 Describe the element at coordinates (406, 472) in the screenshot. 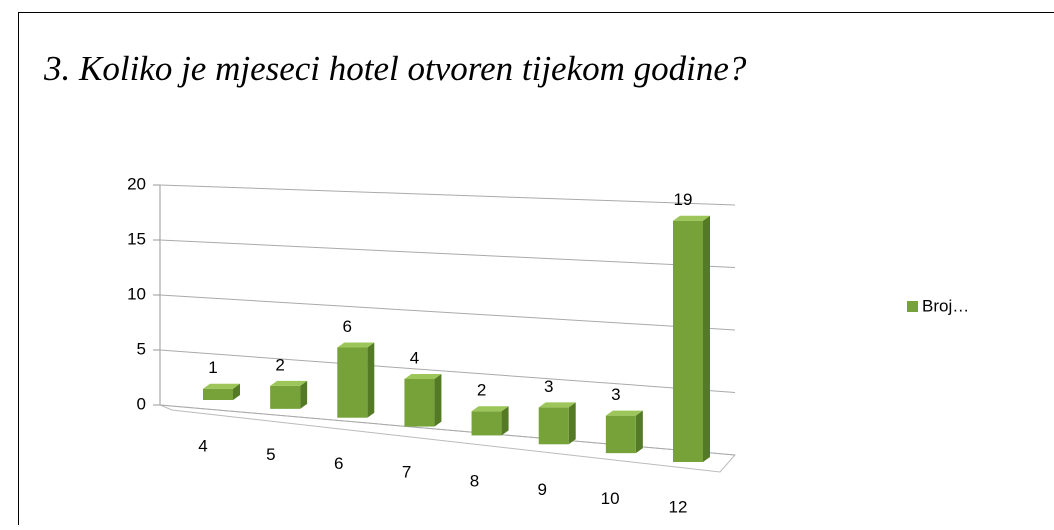

I see `x-tick-label: 7` at that location.